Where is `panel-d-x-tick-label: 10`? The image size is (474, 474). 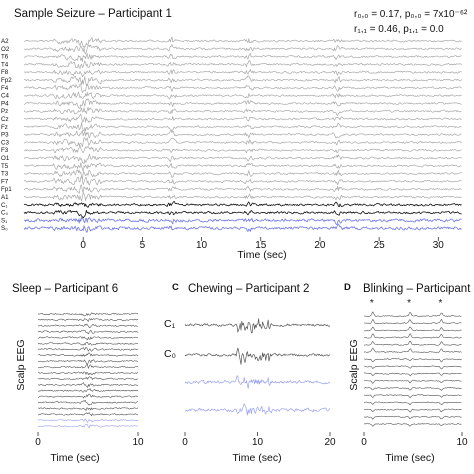 panel-d-x-tick-label: 10 is located at coordinates (462, 442).